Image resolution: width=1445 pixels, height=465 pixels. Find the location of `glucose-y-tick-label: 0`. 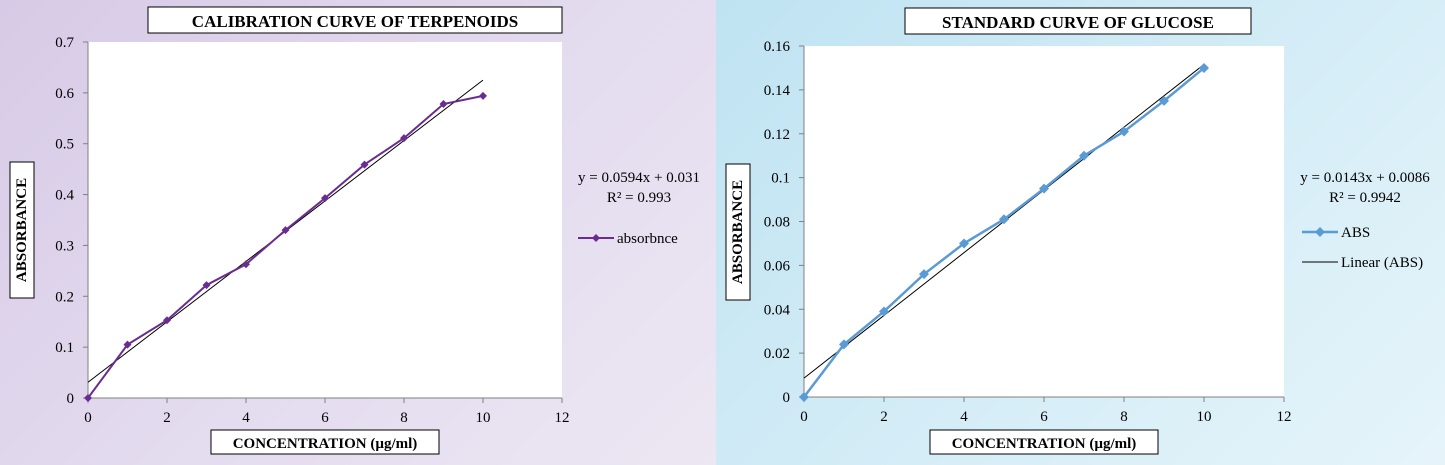

glucose-y-tick-label: 0 is located at coordinates (787, 398).